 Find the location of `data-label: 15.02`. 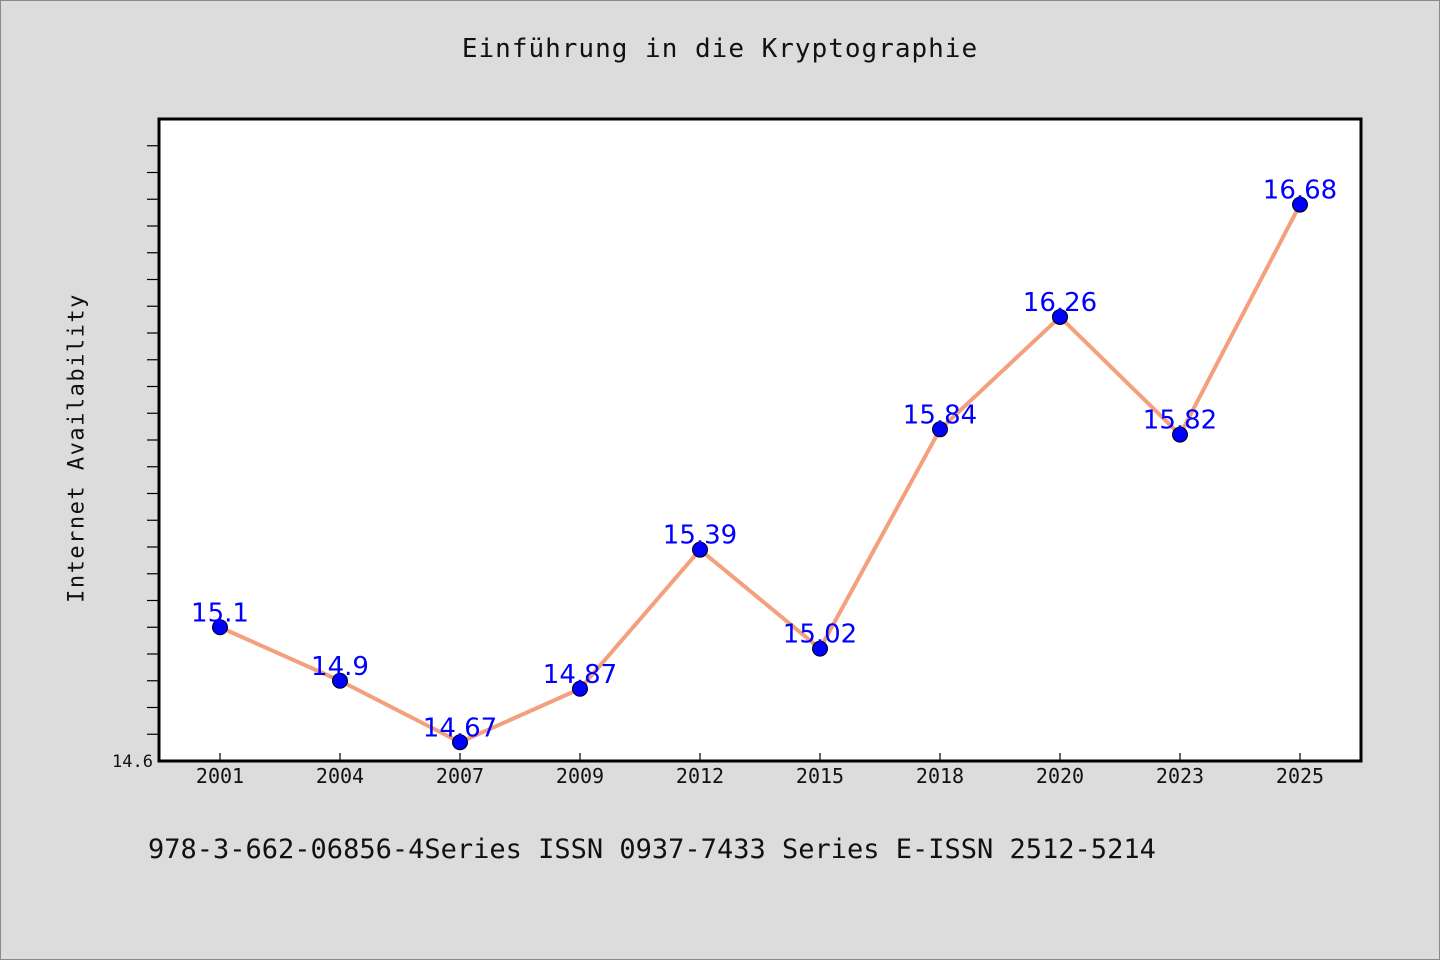

data-label: 15.02 is located at coordinates (820, 635).